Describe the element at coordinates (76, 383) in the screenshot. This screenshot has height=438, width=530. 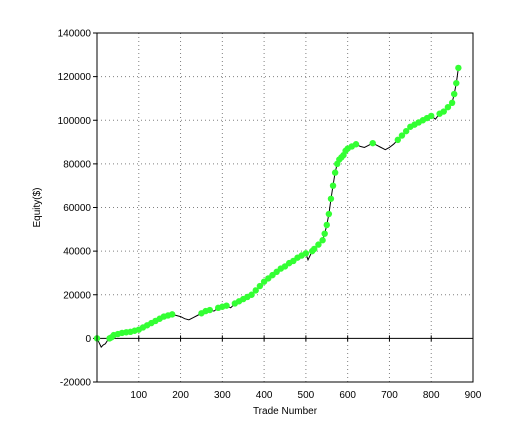
I see `y-tick-label: -20000` at that location.